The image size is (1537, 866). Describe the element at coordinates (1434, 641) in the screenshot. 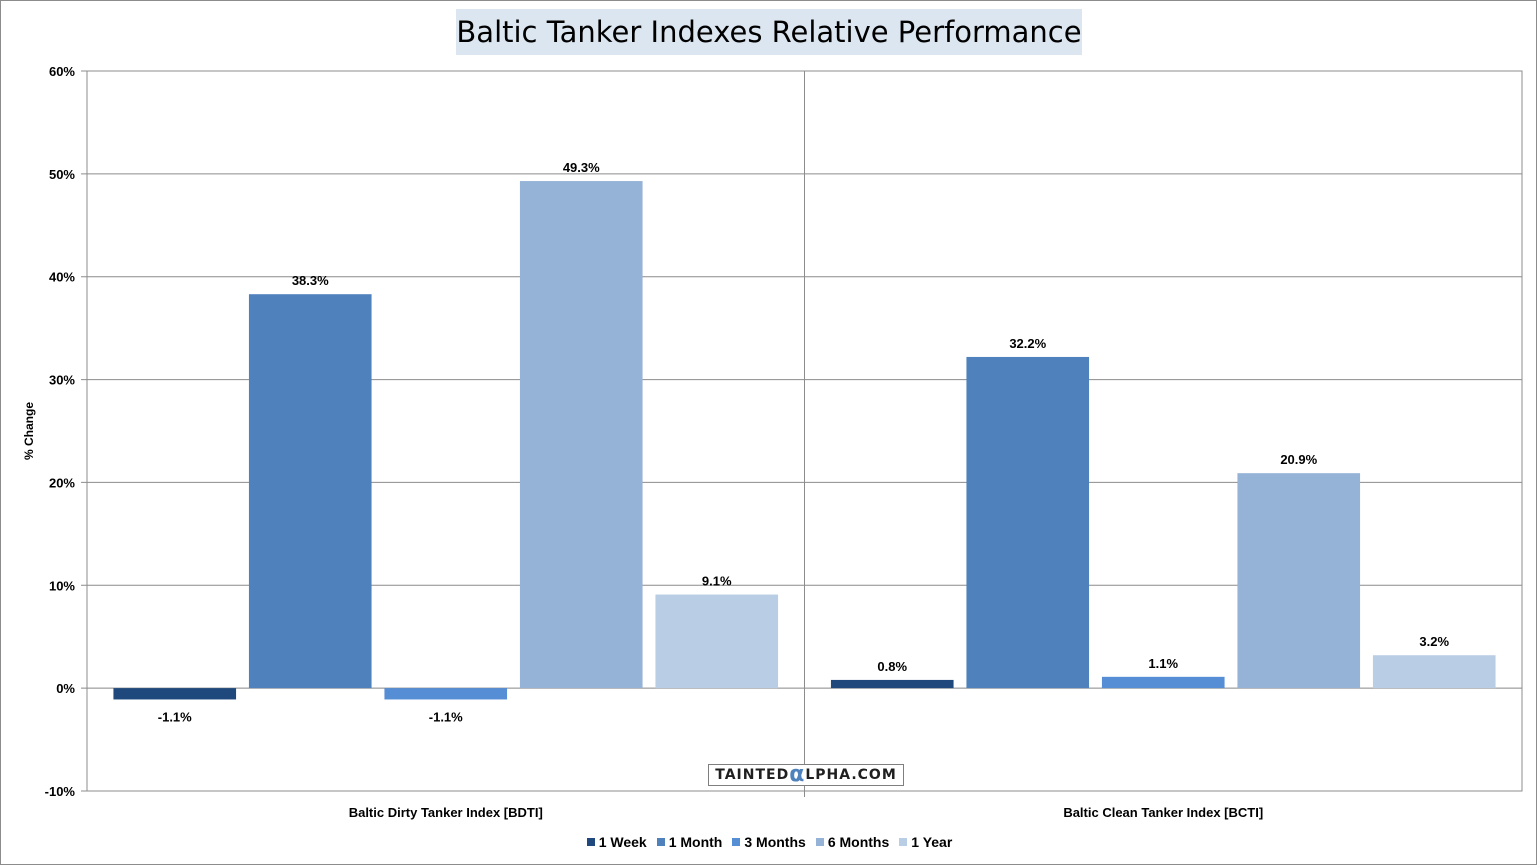

I see `data-label: 3.2%` at that location.